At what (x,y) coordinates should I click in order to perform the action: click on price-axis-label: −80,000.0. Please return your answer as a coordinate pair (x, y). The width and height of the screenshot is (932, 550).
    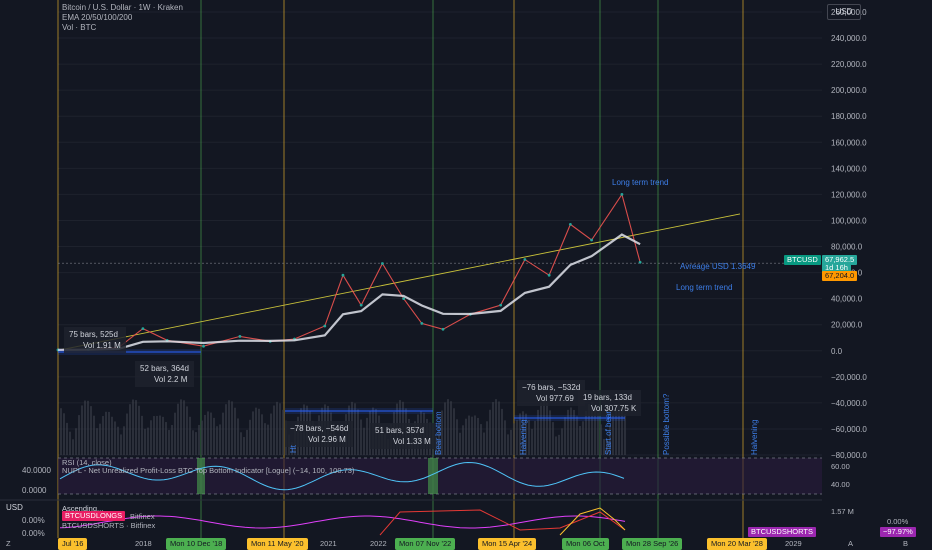
    Looking at the image, I should click on (849, 455).